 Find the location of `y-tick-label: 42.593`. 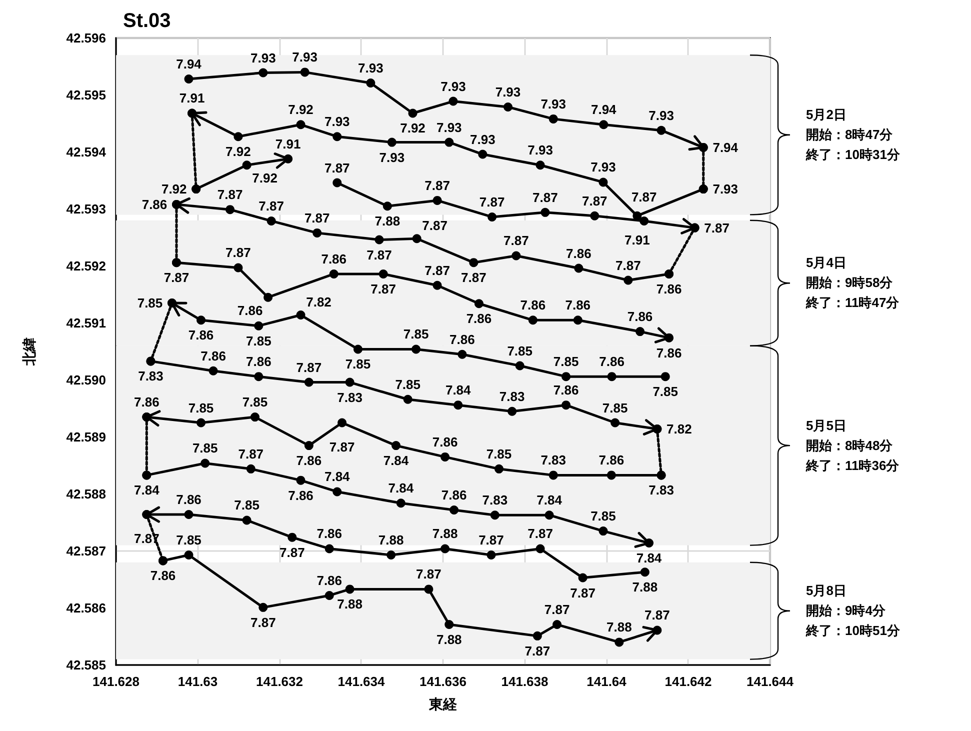

y-tick-label: 42.593 is located at coordinates (86, 209).